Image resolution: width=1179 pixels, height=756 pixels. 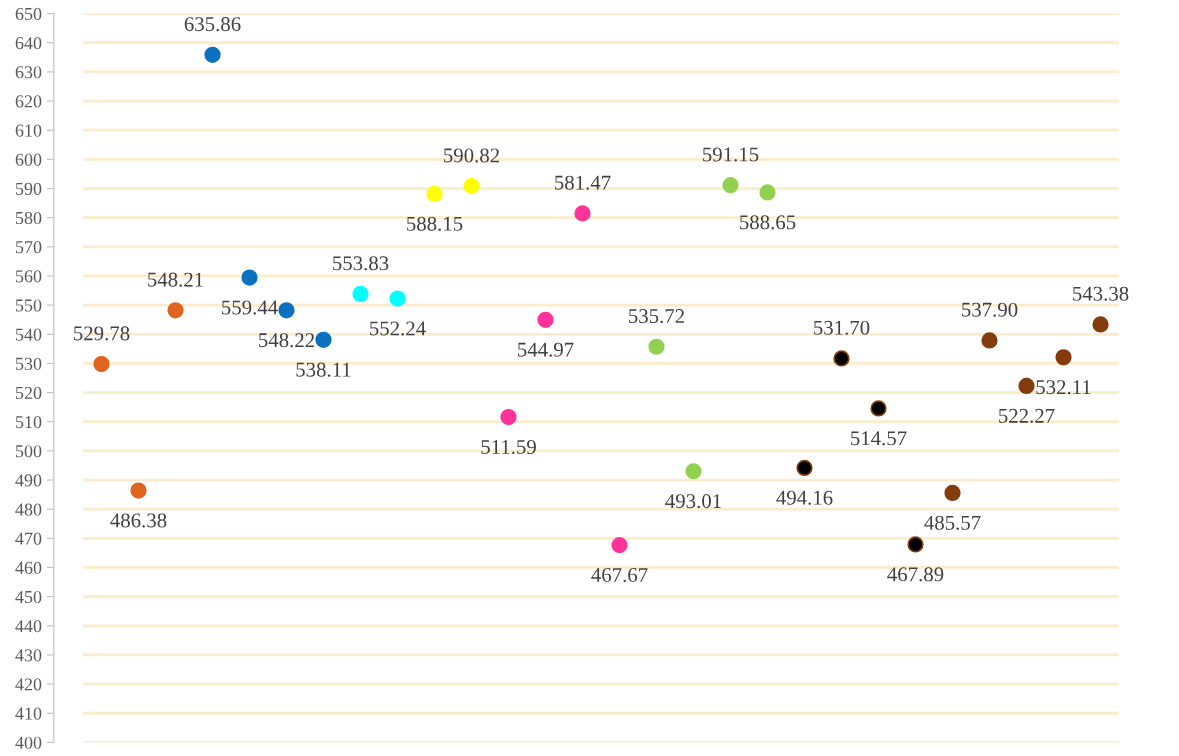 What do you see at coordinates (28, 130) in the screenshot?
I see `y-tick-label: 610` at bounding box center [28, 130].